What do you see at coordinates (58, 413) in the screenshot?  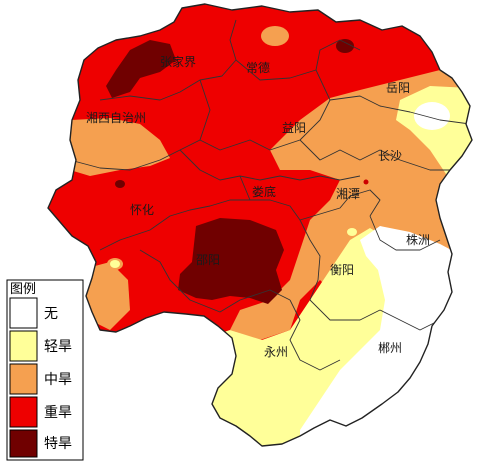 I see `legend-label-severe: 重旱` at bounding box center [58, 413].